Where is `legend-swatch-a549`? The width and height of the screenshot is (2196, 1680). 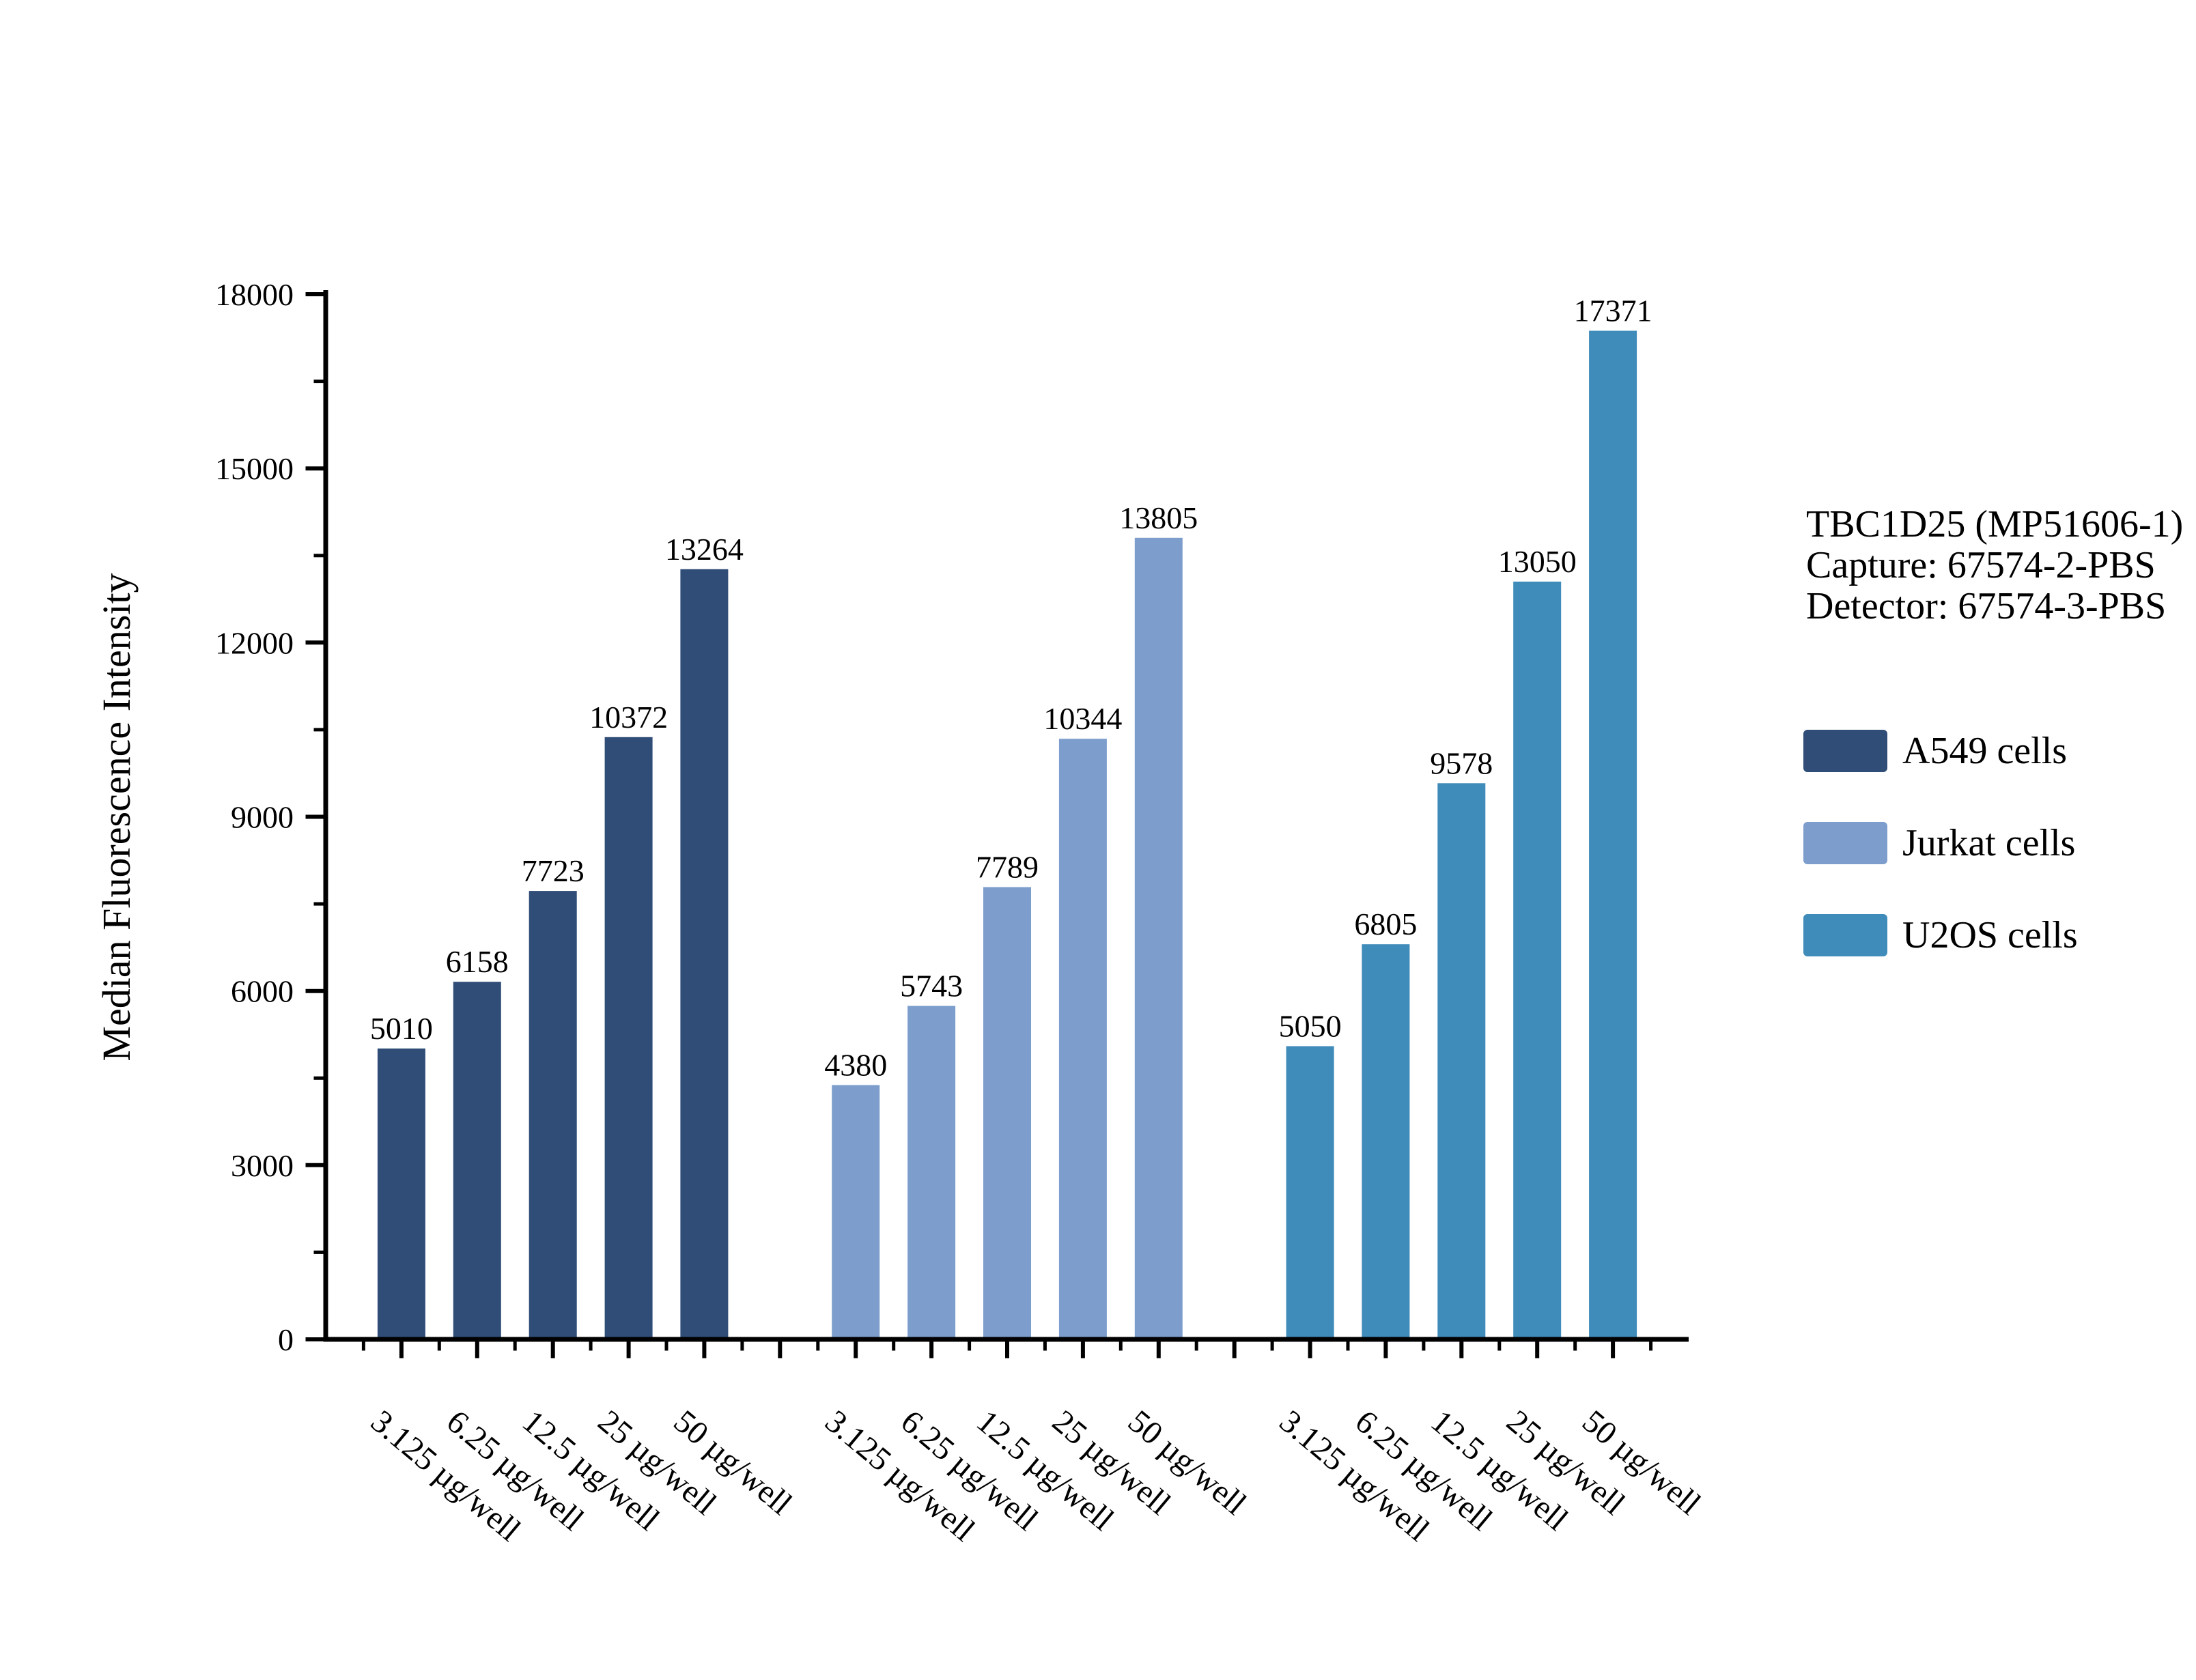
legend-swatch-a549 is located at coordinates (1845, 751).